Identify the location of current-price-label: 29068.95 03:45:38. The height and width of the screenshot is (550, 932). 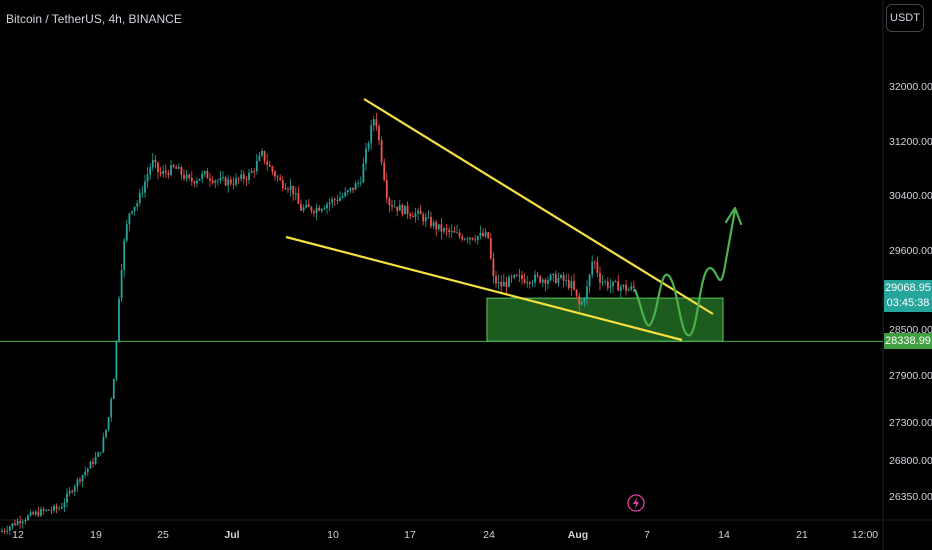
(908, 296).